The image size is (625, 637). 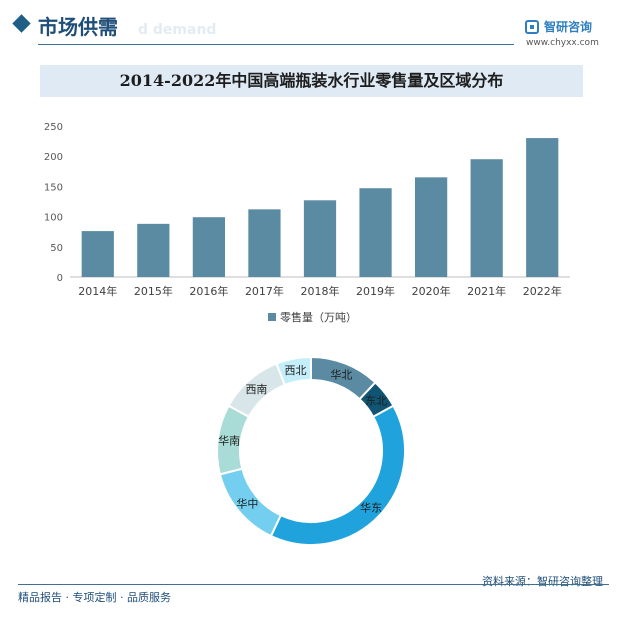 What do you see at coordinates (97, 291) in the screenshot?
I see `x-tick-label: 2014年` at bounding box center [97, 291].